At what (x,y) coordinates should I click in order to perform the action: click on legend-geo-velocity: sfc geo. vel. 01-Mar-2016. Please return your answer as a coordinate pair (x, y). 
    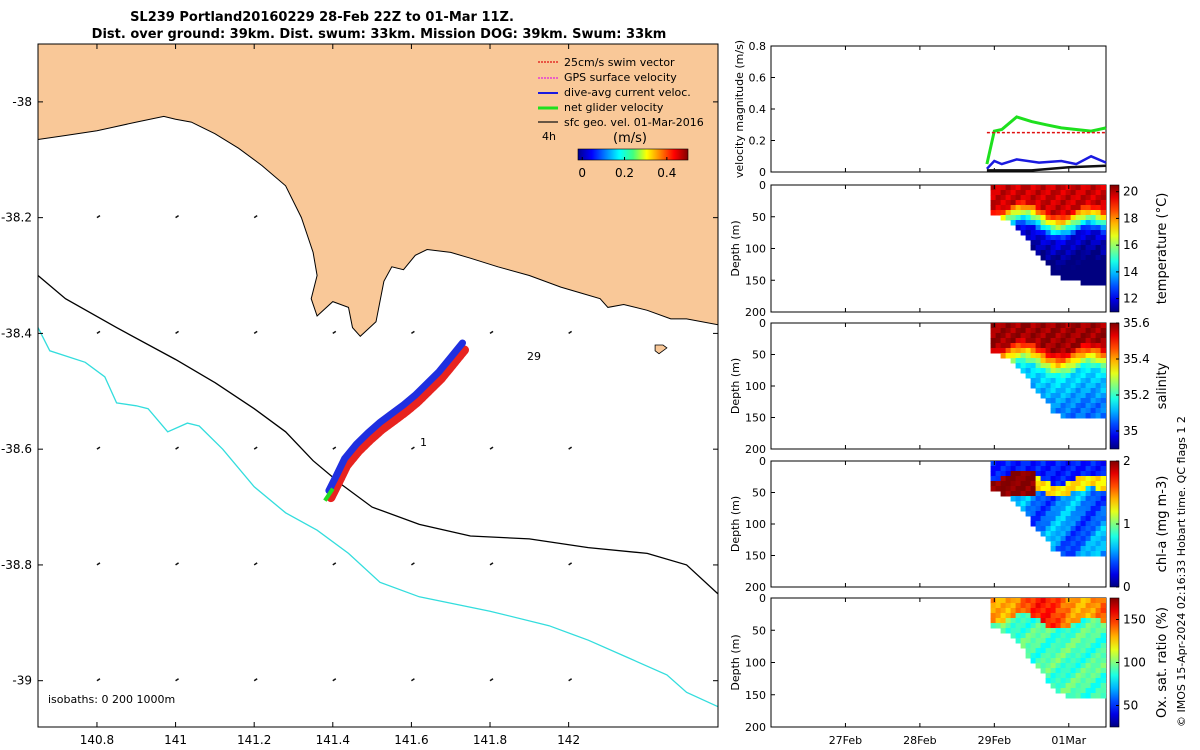
    Looking at the image, I should click on (634, 122).